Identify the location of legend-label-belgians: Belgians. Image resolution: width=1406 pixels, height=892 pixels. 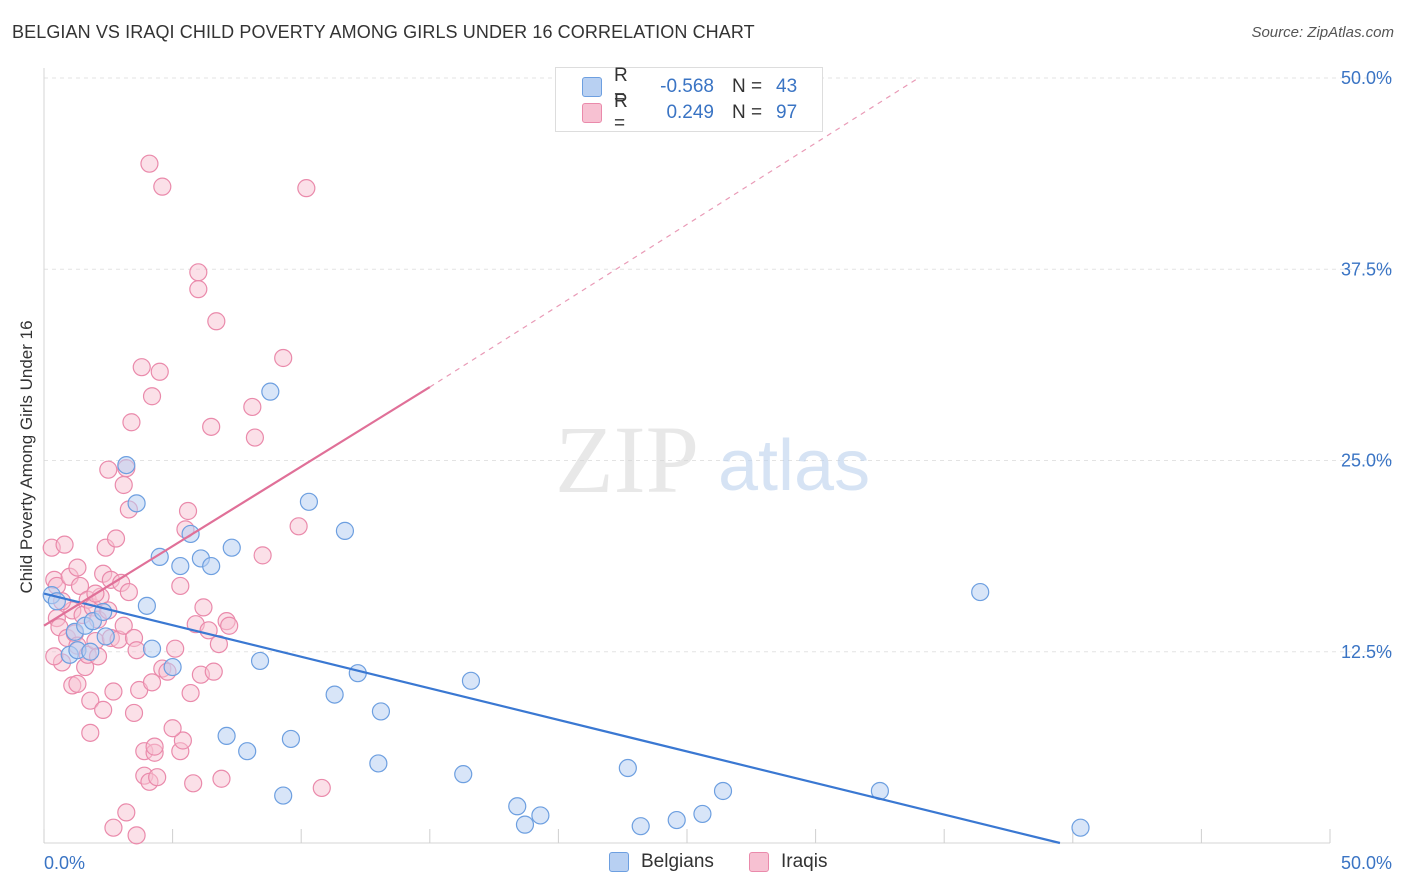
(677, 861).